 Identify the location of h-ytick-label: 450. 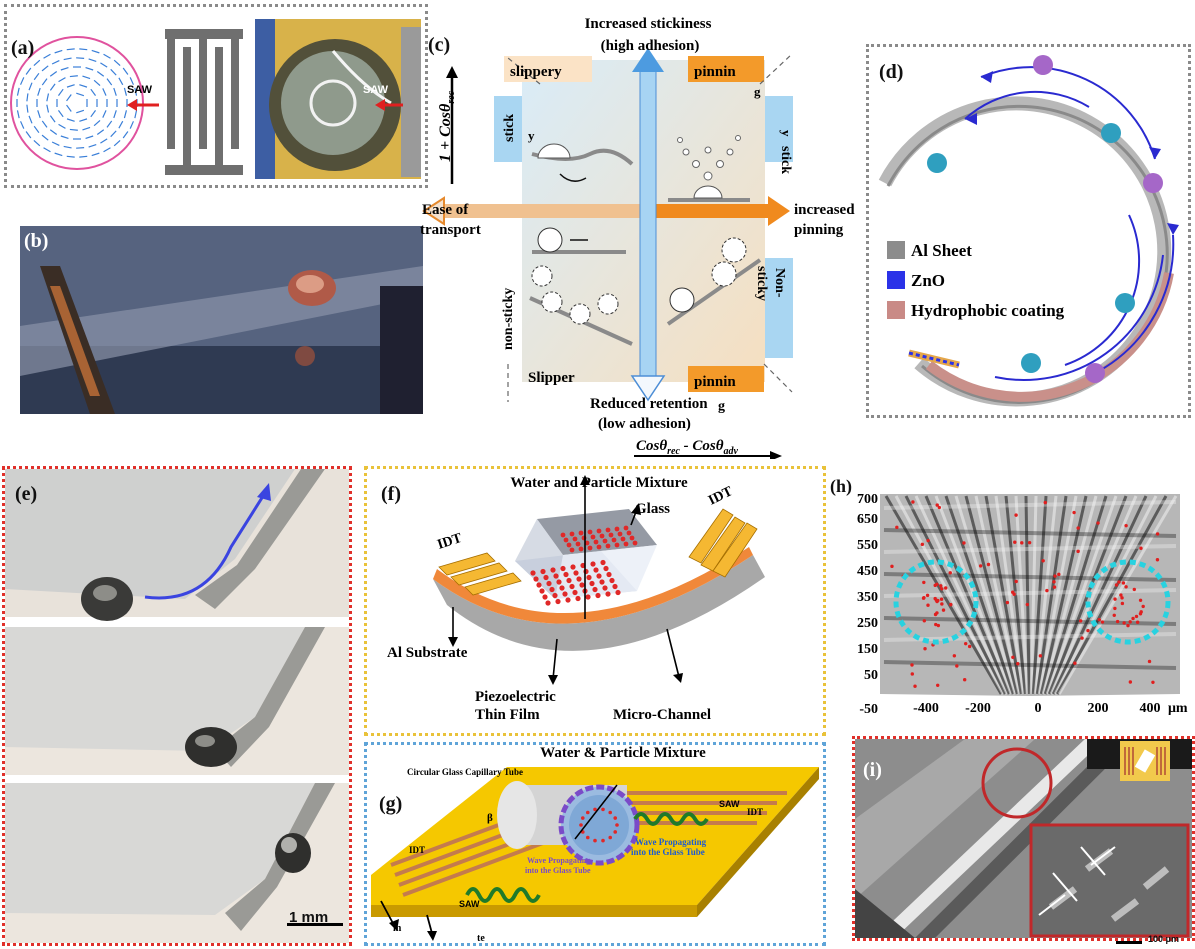
(867, 571).